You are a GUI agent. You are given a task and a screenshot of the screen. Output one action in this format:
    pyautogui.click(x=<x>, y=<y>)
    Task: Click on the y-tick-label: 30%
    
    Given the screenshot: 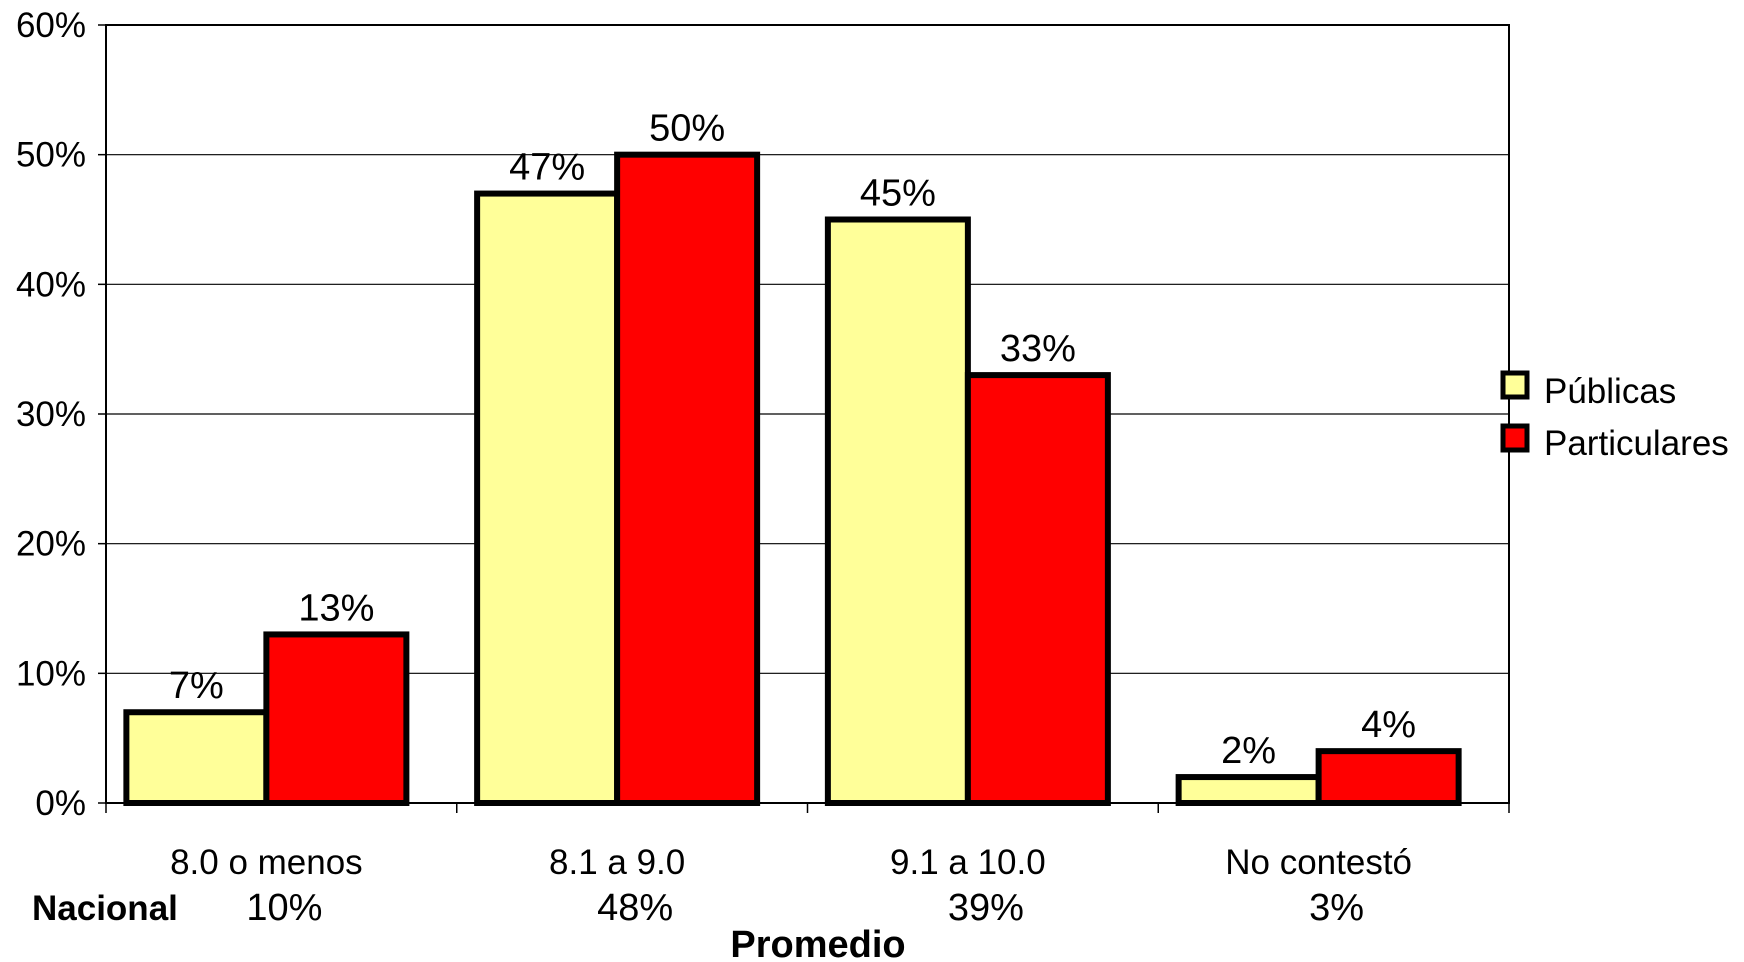 What is the action you would take?
    pyautogui.click(x=51, y=414)
    